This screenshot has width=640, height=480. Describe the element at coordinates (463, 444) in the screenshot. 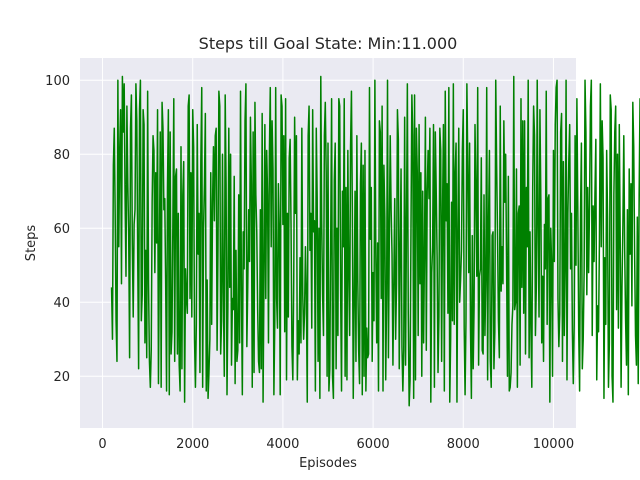

I see `x-tick-label: 8000` at that location.